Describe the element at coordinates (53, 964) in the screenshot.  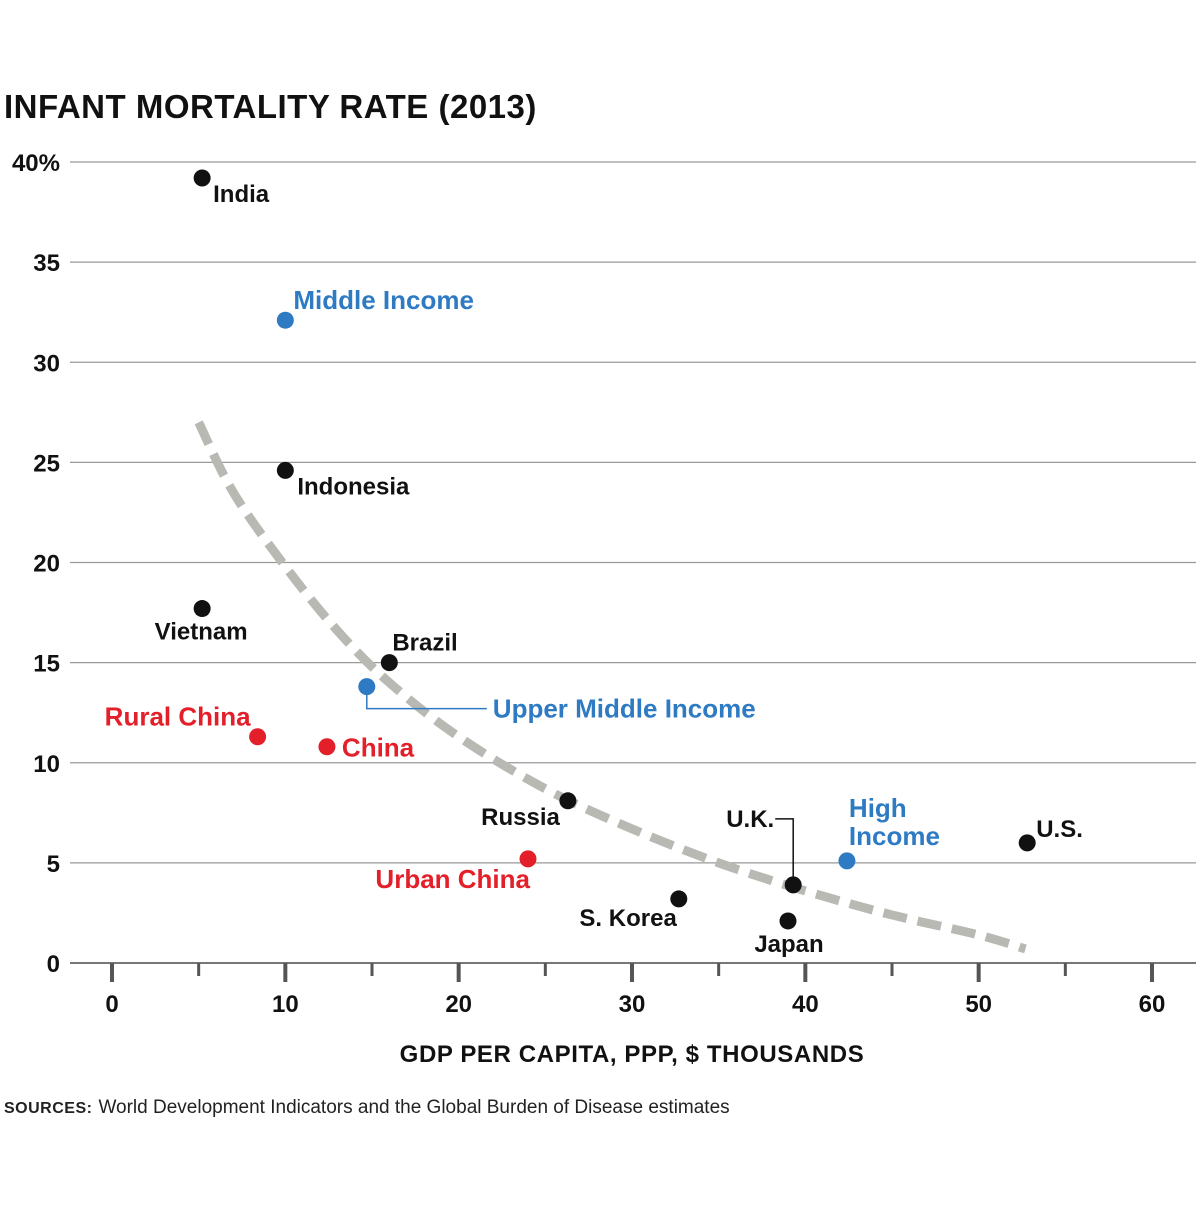
I see `y-tick-label-0: 0` at that location.